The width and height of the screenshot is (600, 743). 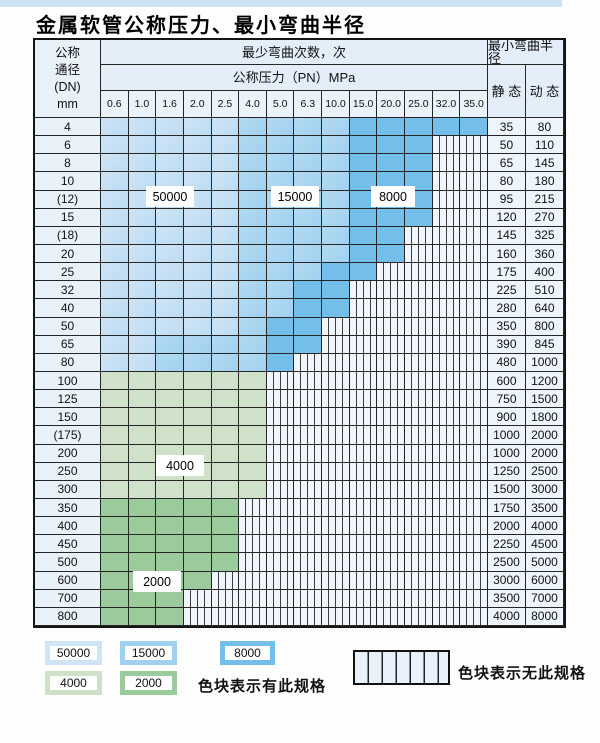 What do you see at coordinates (225, 104) in the screenshot?
I see `pressure-col-header-2.5: 2.5` at bounding box center [225, 104].